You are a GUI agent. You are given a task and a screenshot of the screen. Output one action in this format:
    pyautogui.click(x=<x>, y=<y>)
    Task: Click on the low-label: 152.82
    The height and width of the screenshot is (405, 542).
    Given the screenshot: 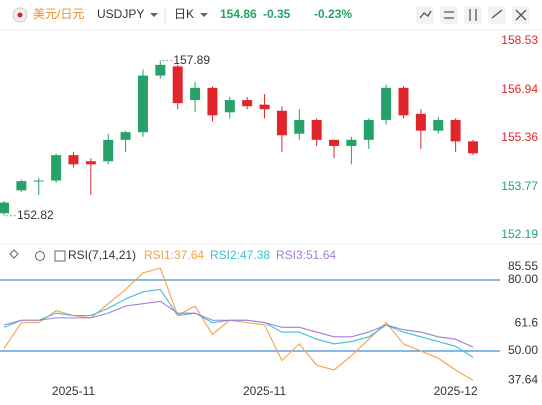 What is the action you would take?
    pyautogui.click(x=35, y=215)
    